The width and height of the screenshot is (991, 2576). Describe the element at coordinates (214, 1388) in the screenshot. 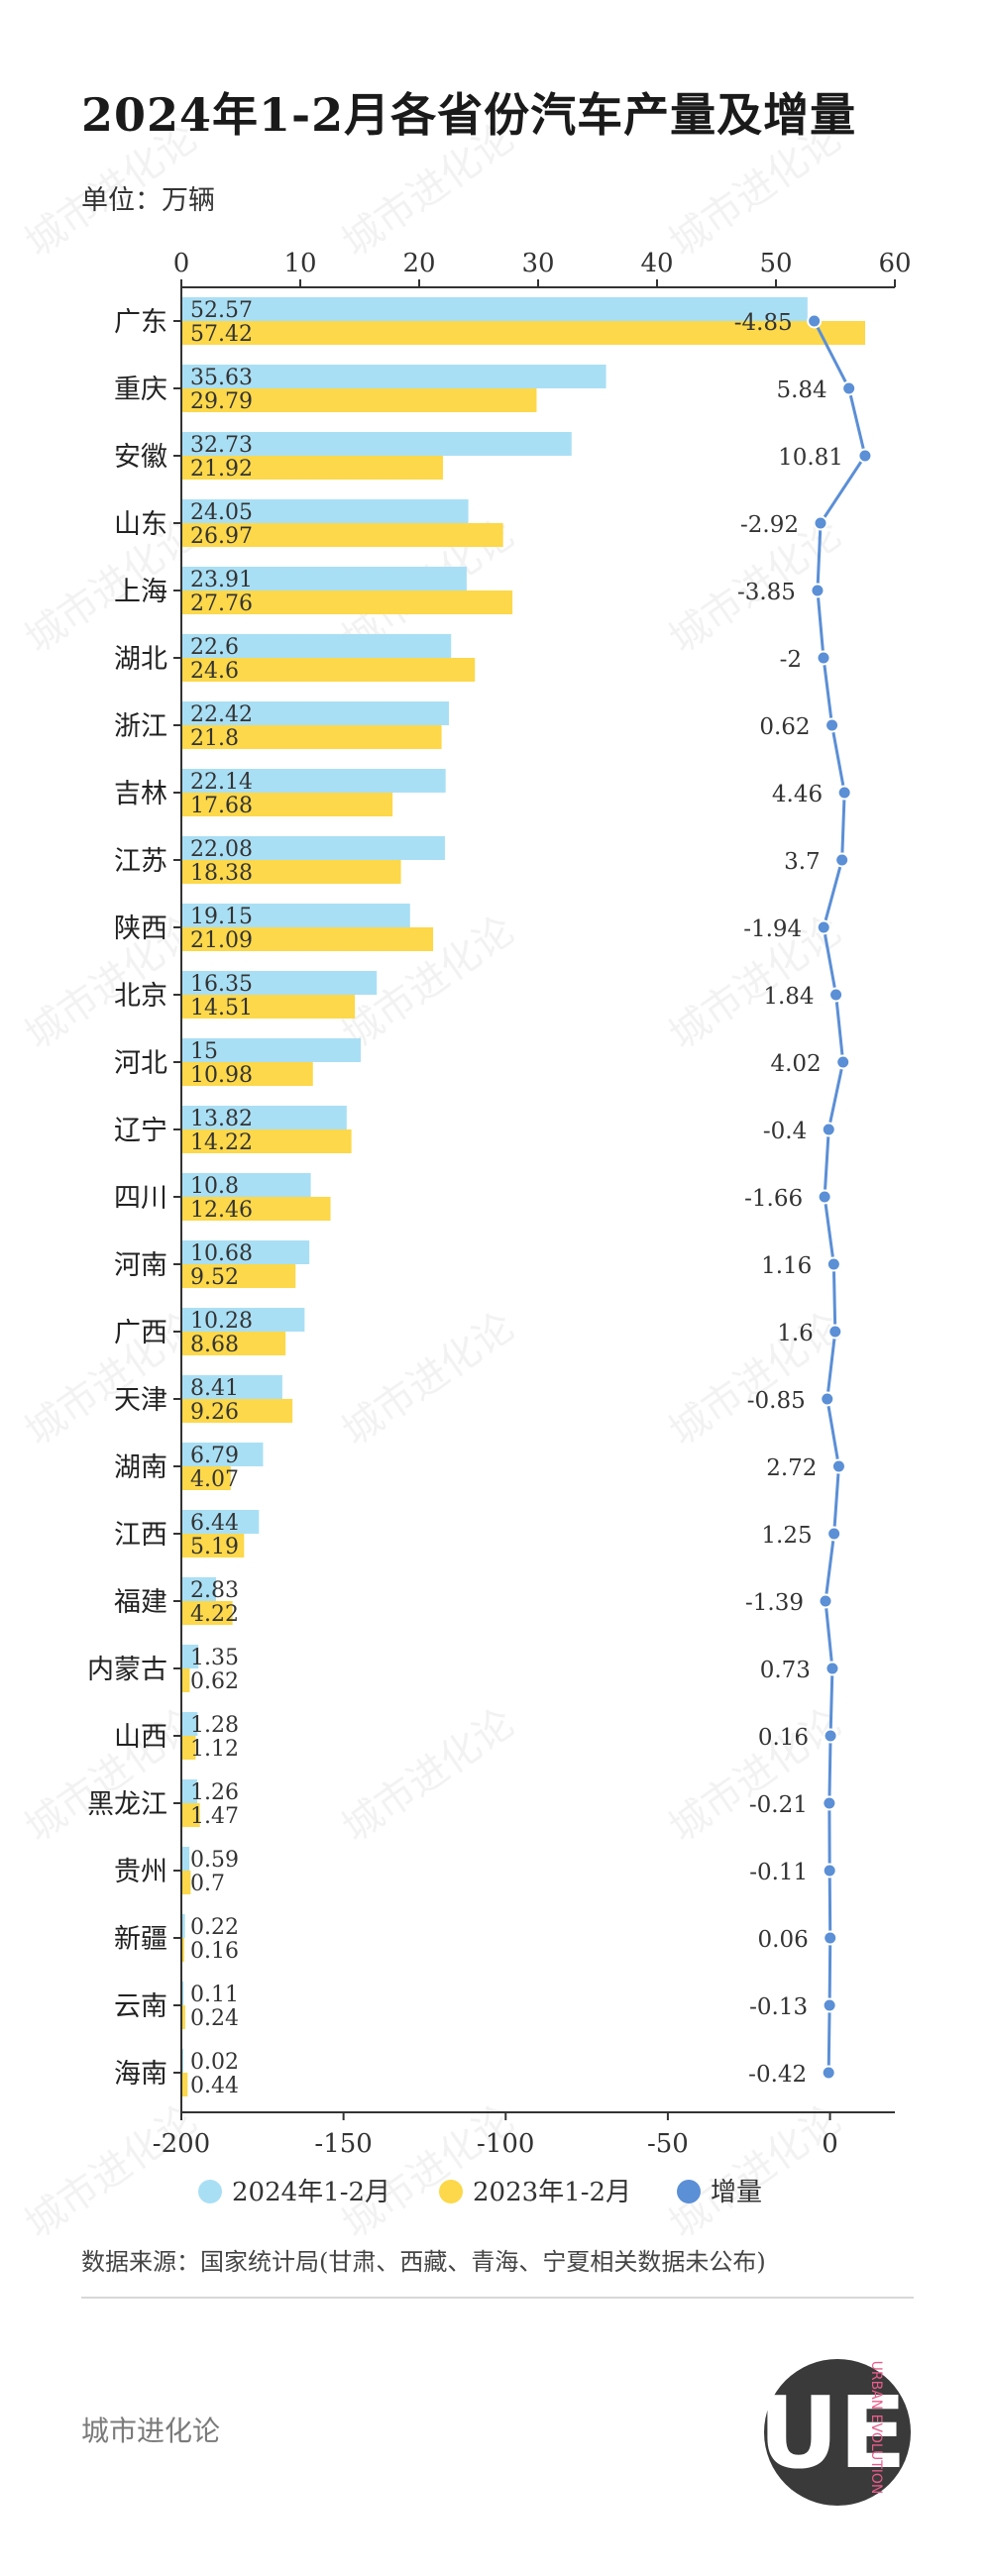

I see `bar-2024-label: 8.41` at that location.